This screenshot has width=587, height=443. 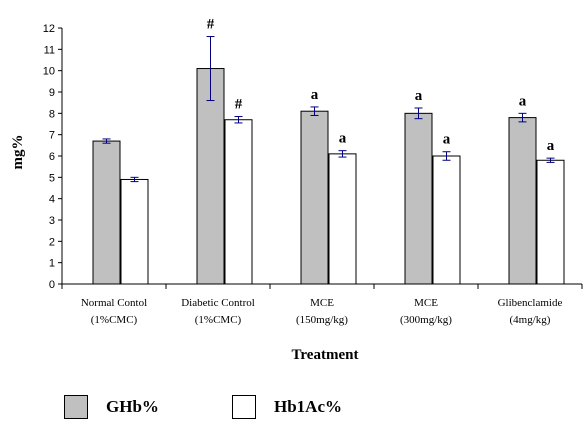 I want to click on legend-swatch-ghb, so click(x=76, y=407).